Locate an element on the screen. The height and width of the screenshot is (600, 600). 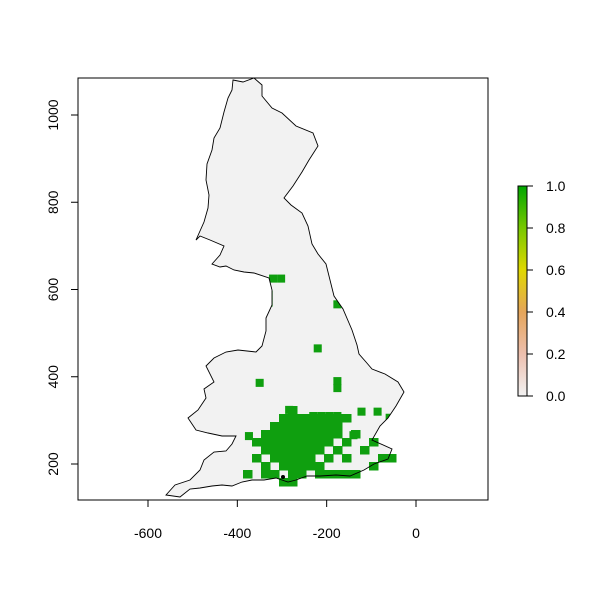
x-axis: -600 -400 -200 0 is located at coordinates (277, 520).